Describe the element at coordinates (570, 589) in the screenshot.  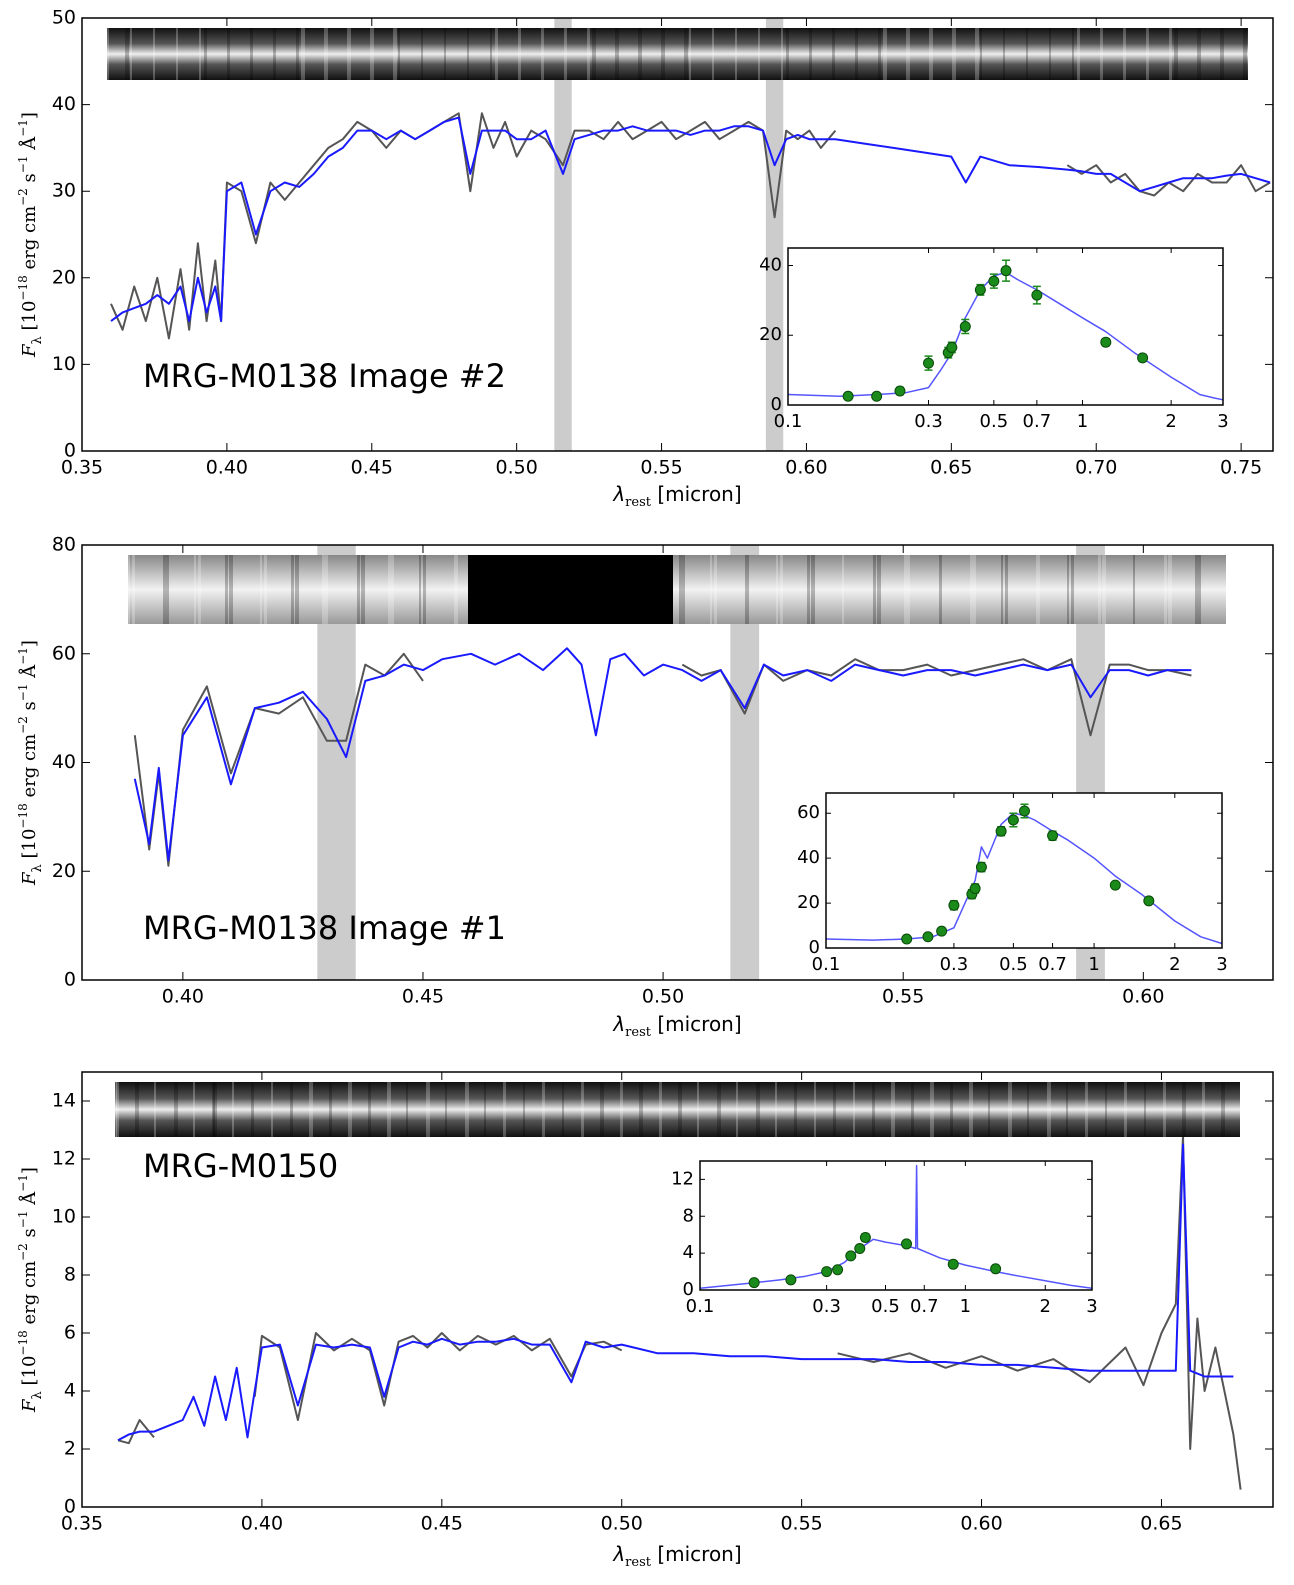
I see `image-gap` at that location.